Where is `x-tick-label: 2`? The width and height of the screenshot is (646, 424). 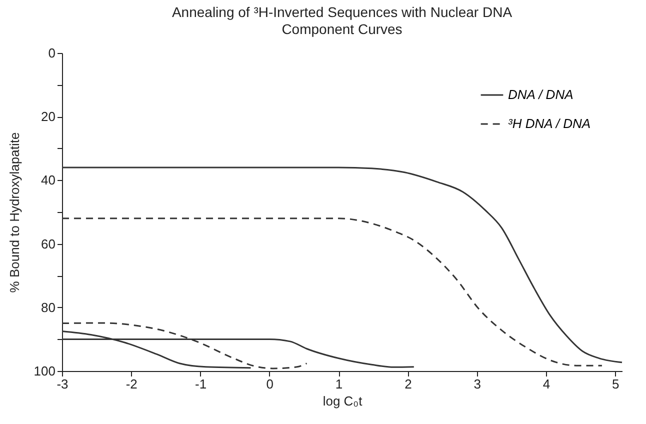
x-tick-label: 2 is located at coordinates (408, 384).